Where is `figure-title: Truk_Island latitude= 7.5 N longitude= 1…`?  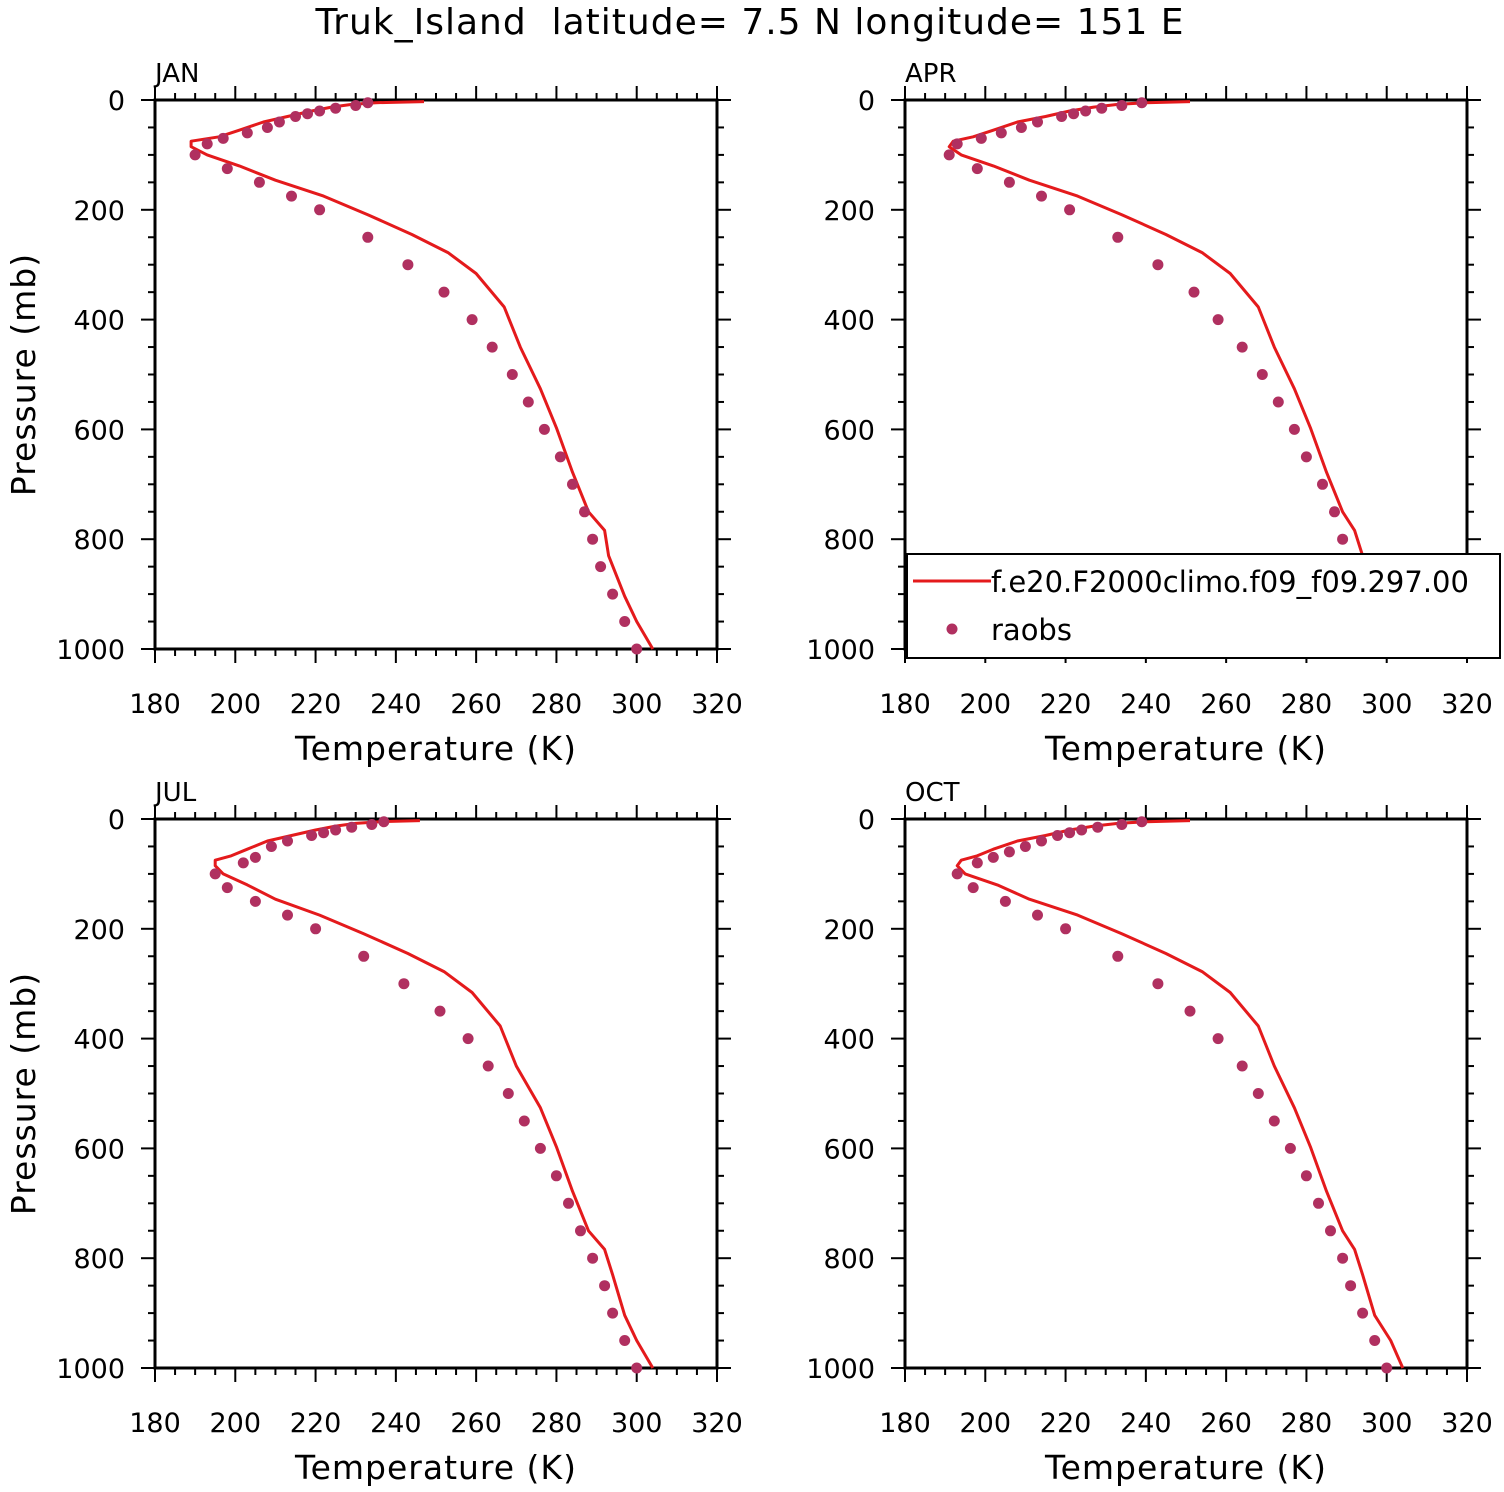 figure-title: Truk_Island latitude= 7.5 N longitude= 1… is located at coordinates (749, 22).